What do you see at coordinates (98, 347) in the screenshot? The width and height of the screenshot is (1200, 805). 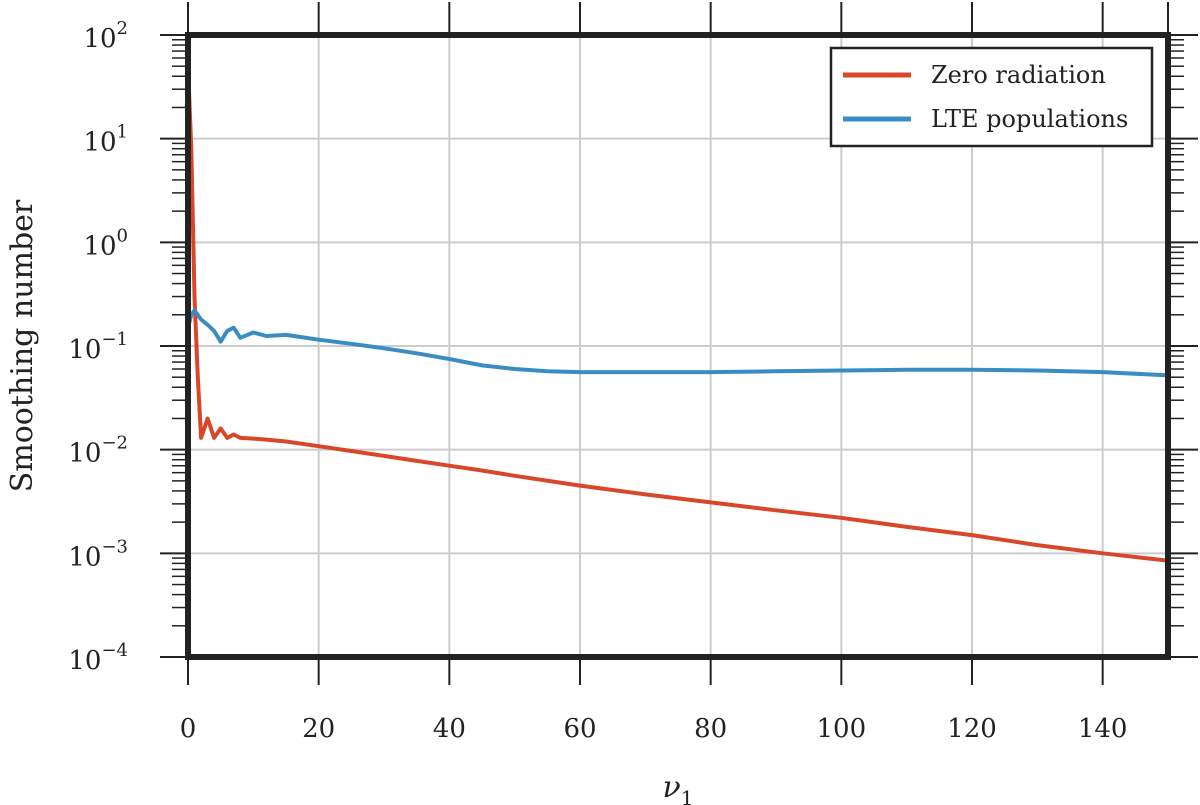 I see `y-tick-label: 10⁻¹` at bounding box center [98, 347].